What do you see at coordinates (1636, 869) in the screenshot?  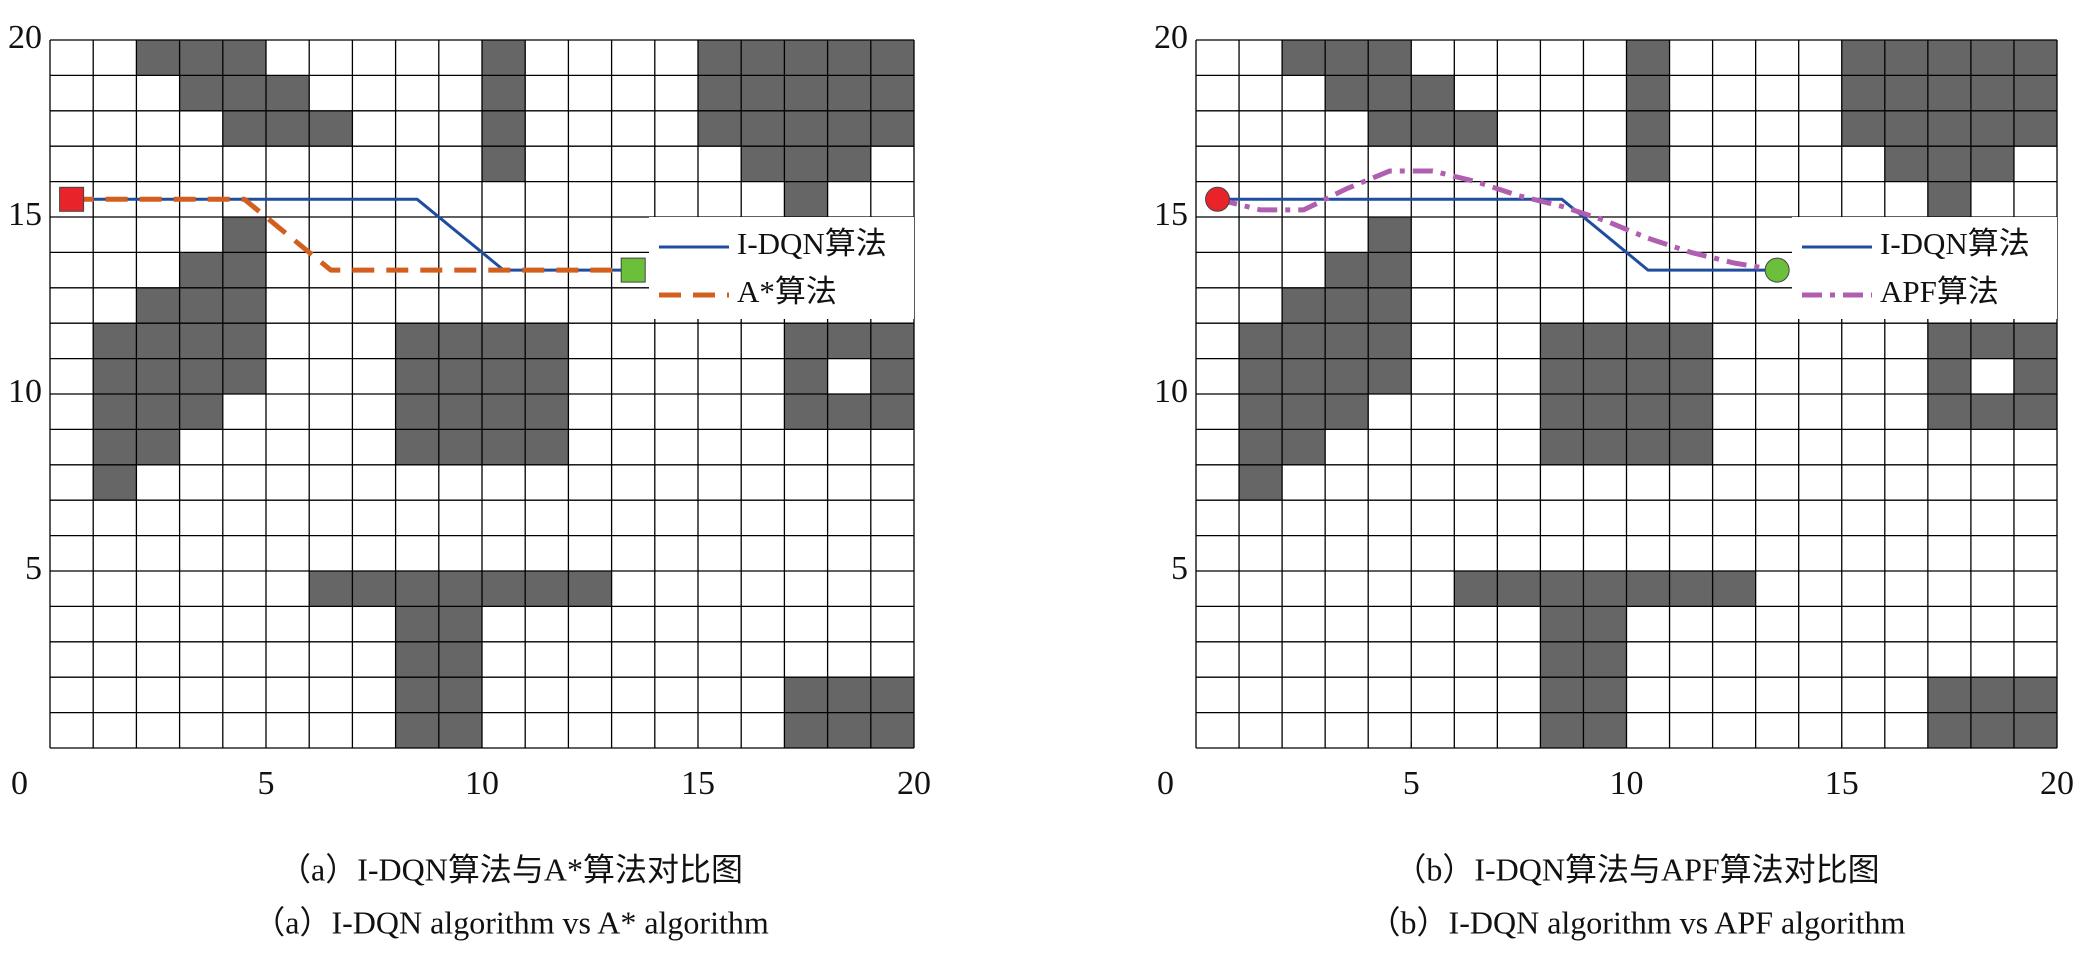 I see `caption: （b）I-DQN算法与APF算法对比图` at bounding box center [1636, 869].